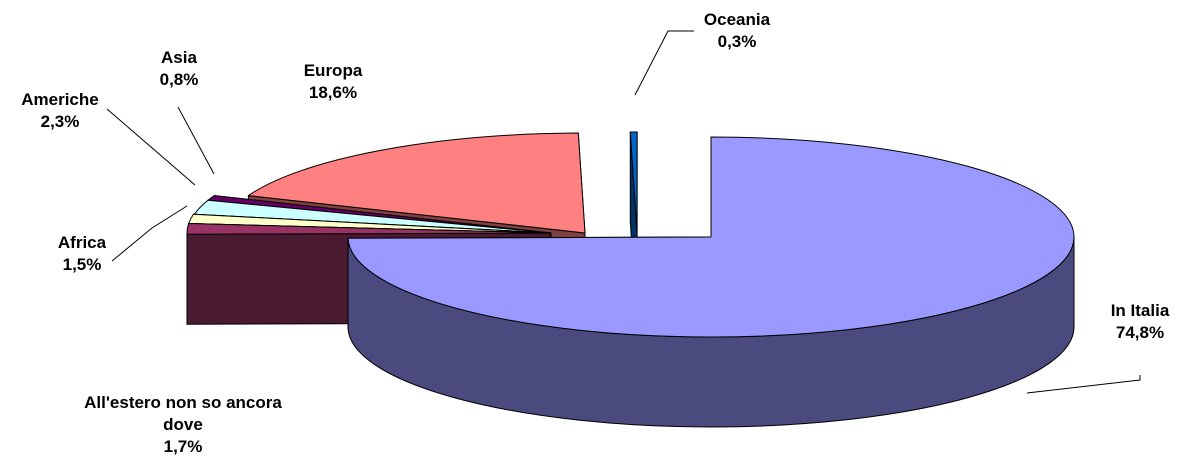  What do you see at coordinates (60, 121) in the screenshot?
I see `slice-label-line: 2,3%` at bounding box center [60, 121].